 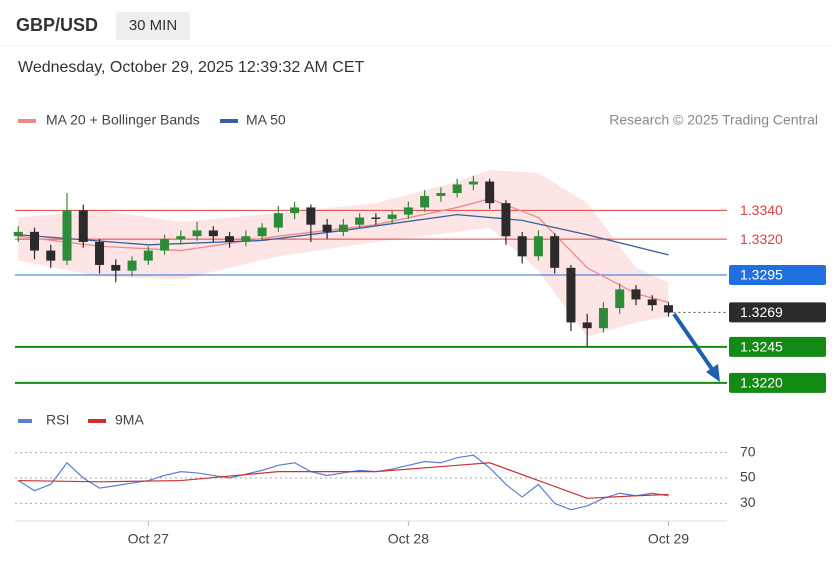 What do you see at coordinates (713, 373) in the screenshot?
I see `projection-arrowhead` at bounding box center [713, 373].